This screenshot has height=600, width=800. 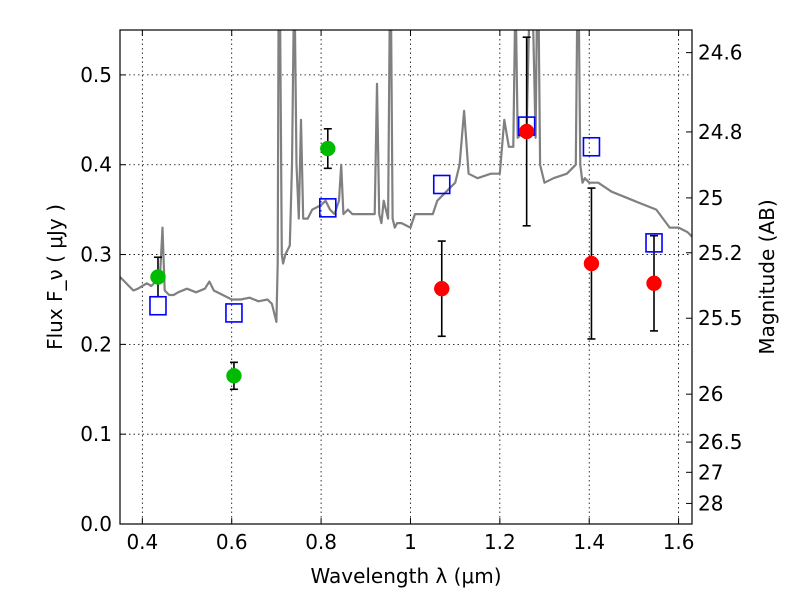 I want to click on y-axis-label: Flux F_ν ( μJy ), so click(x=55, y=277).